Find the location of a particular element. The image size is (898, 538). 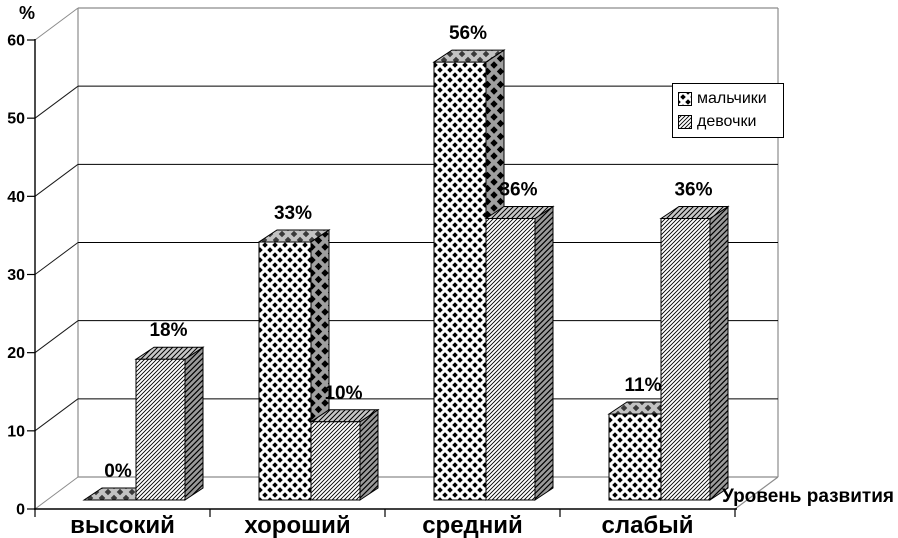

x-axis-title: Уровень развития is located at coordinates (808, 496).